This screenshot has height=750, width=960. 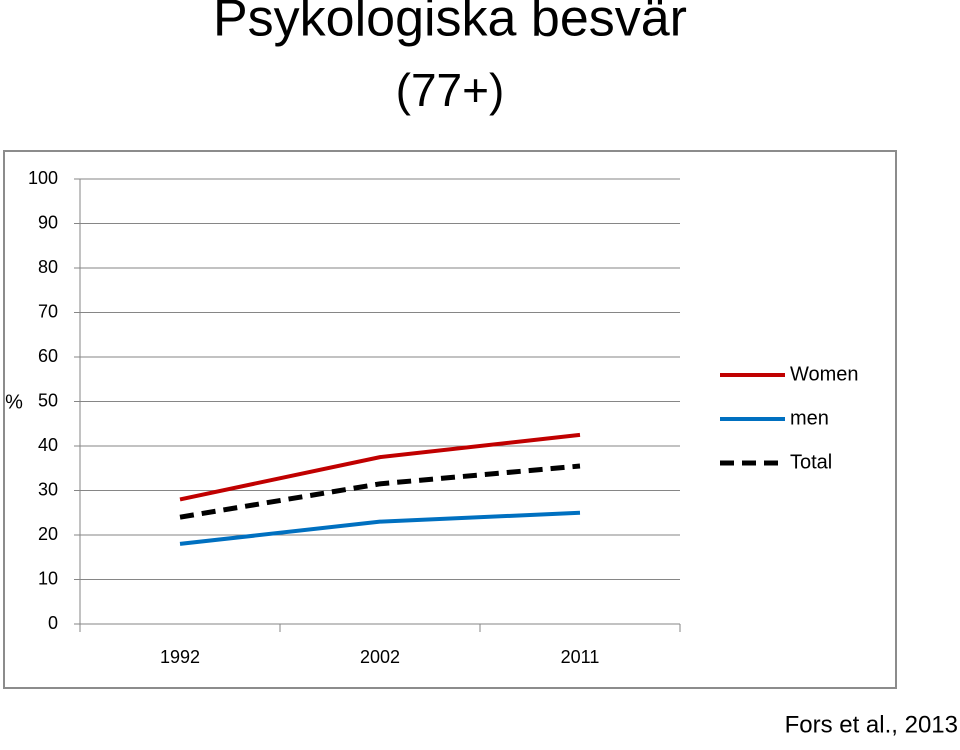 What do you see at coordinates (450, 24) in the screenshot?
I see `chart-title: Psykologiska besvär` at bounding box center [450, 24].